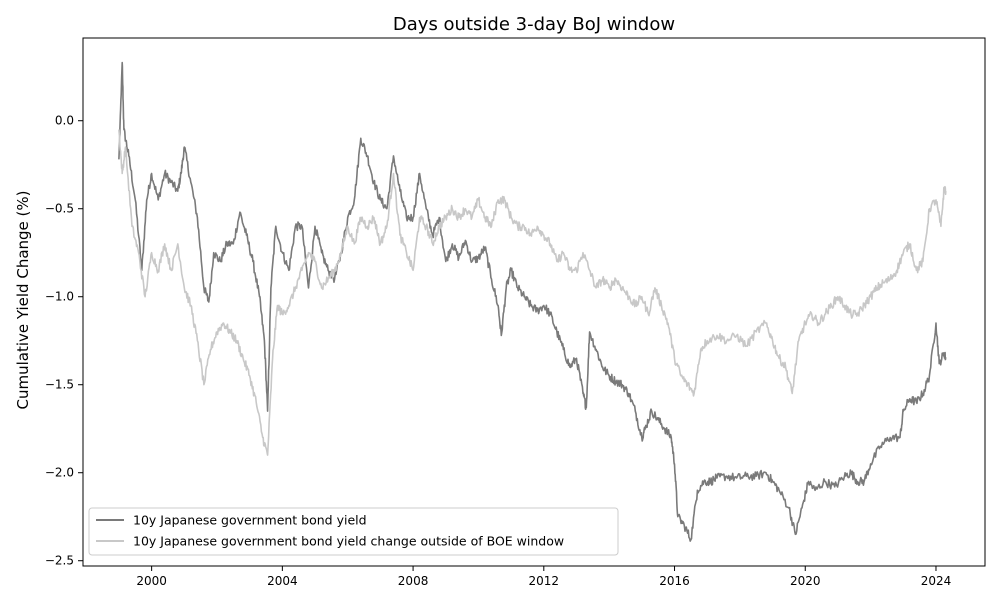 The image size is (1000, 600). Describe the element at coordinates (59, 473) in the screenshot. I see `y-tick-label: −2.0` at that location.